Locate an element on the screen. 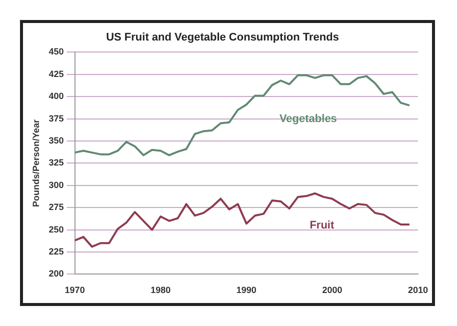  x-tick-label: 2000 is located at coordinates (332, 290).